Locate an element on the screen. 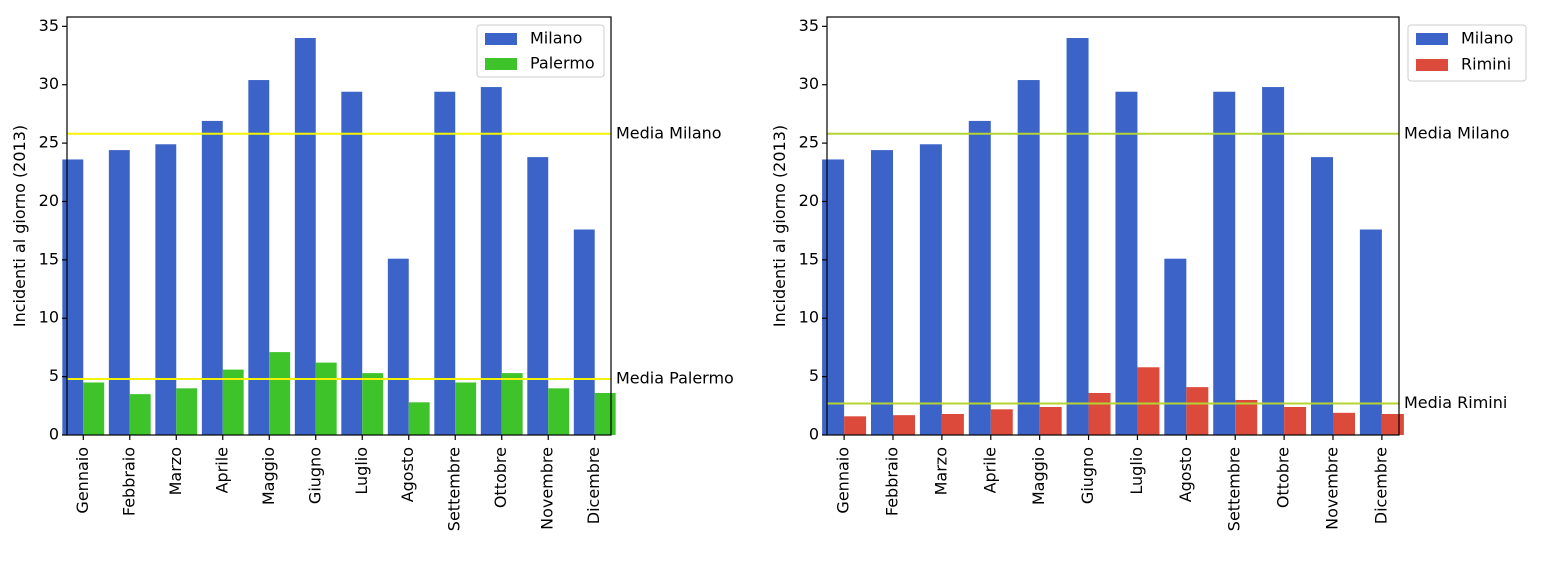 This screenshot has height=562, width=1545. legend-label-palermo: Palermo is located at coordinates (562, 63).